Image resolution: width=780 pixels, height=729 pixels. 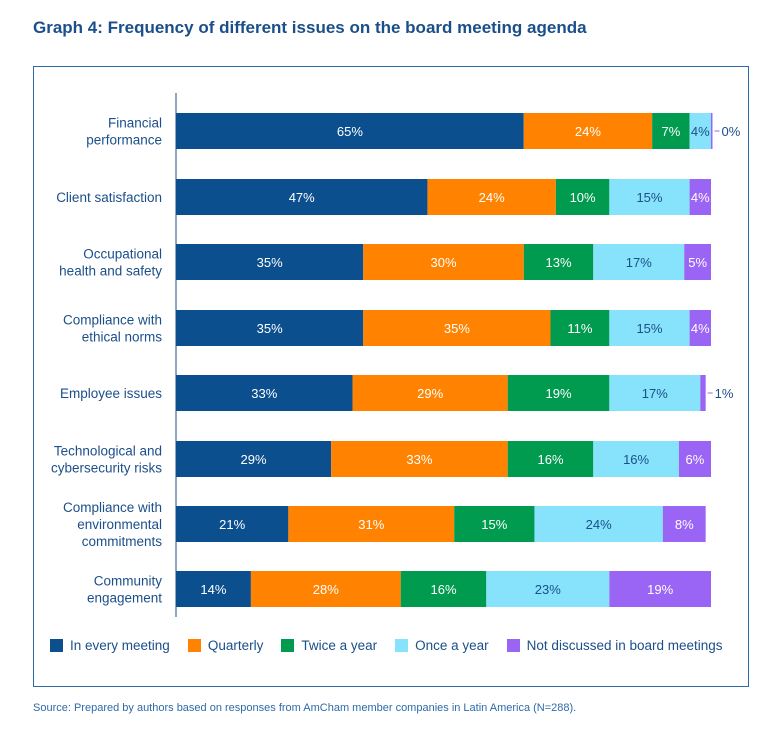 What do you see at coordinates (124, 132) in the screenshot?
I see `category-label: Financial performance` at bounding box center [124, 132].